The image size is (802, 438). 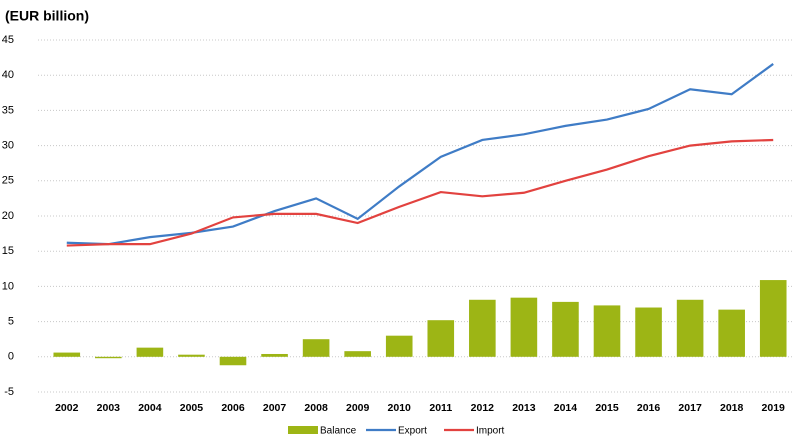 What do you see at coordinates (8, 216) in the screenshot?
I see `y-tick-label: 20` at bounding box center [8, 216].